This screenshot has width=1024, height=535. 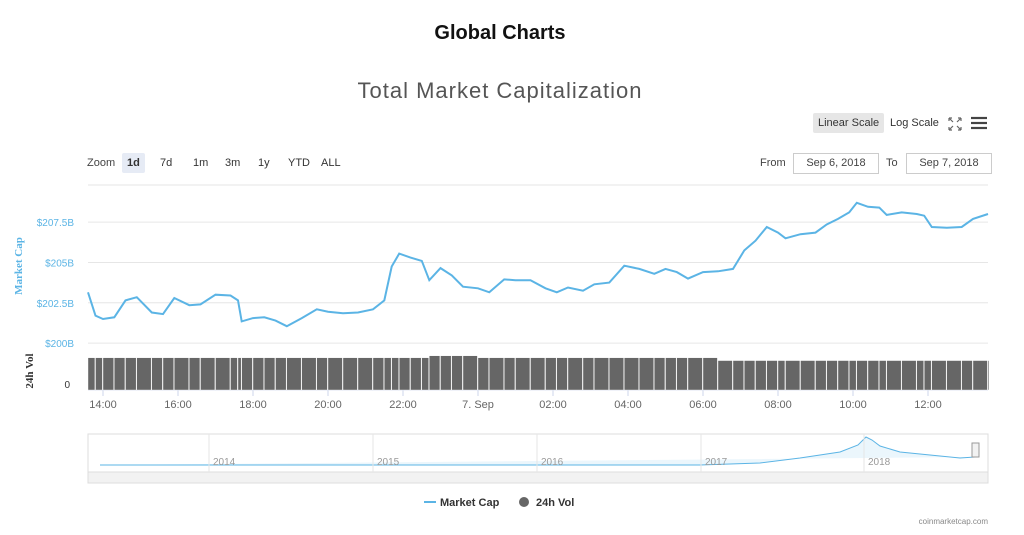 I want to click on x-tick-label: 16:00, so click(x=178, y=405).